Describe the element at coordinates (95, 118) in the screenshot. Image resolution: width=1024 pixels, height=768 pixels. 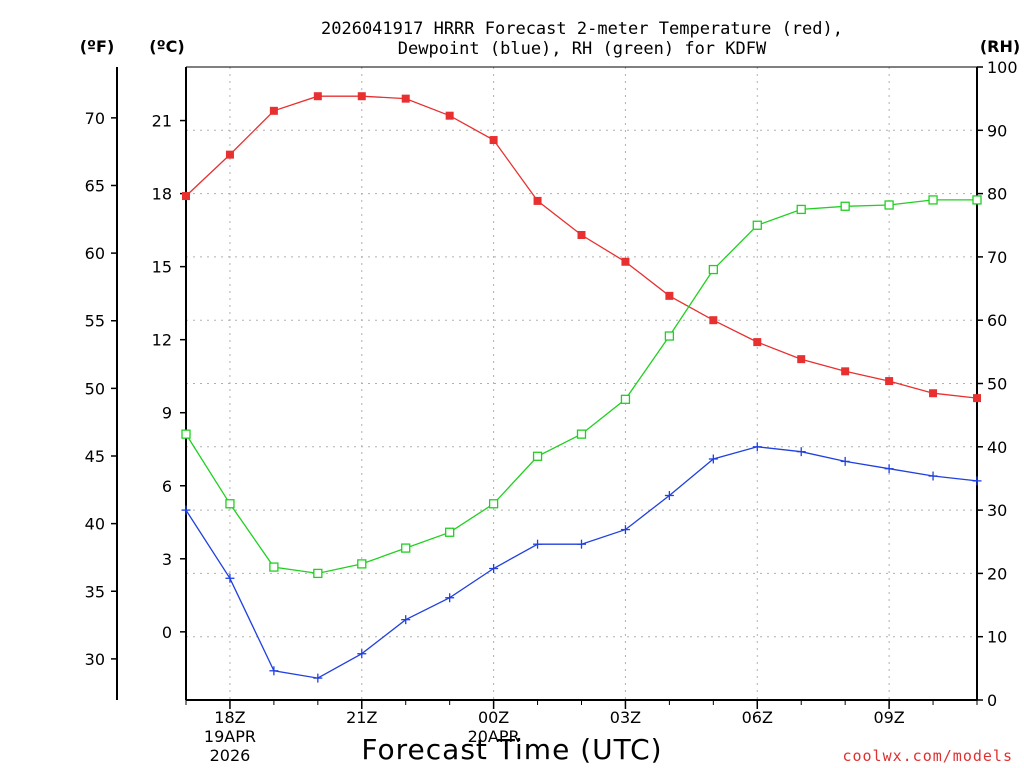
I see `fahrenheit-tick-label: 70` at that location.